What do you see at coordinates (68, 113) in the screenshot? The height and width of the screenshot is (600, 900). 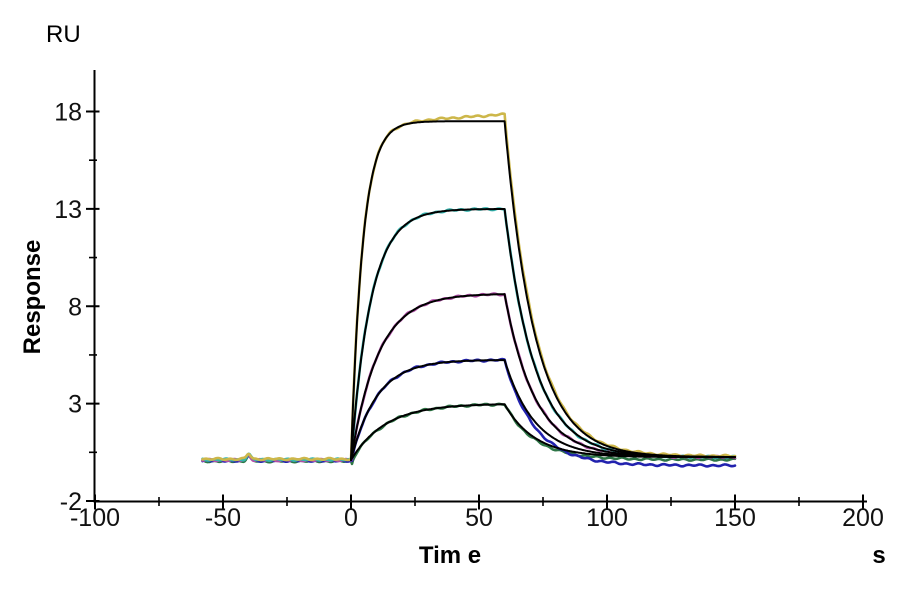 I see `y-tick-label: 18` at bounding box center [68, 113].